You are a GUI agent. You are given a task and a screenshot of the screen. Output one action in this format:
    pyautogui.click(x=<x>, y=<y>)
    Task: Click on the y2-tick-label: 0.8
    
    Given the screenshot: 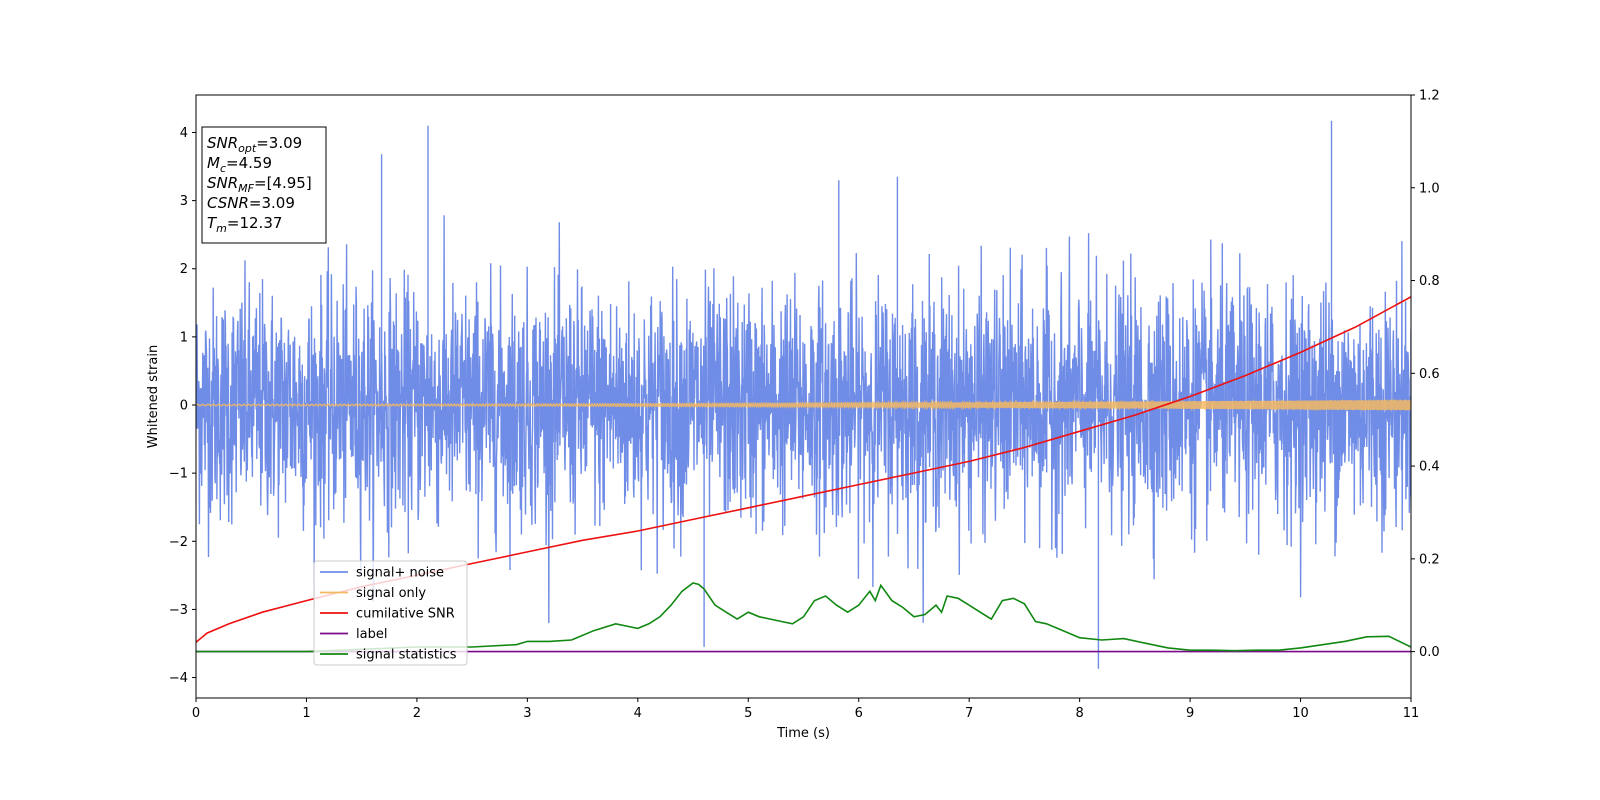 What is the action you would take?
    pyautogui.click(x=1429, y=281)
    